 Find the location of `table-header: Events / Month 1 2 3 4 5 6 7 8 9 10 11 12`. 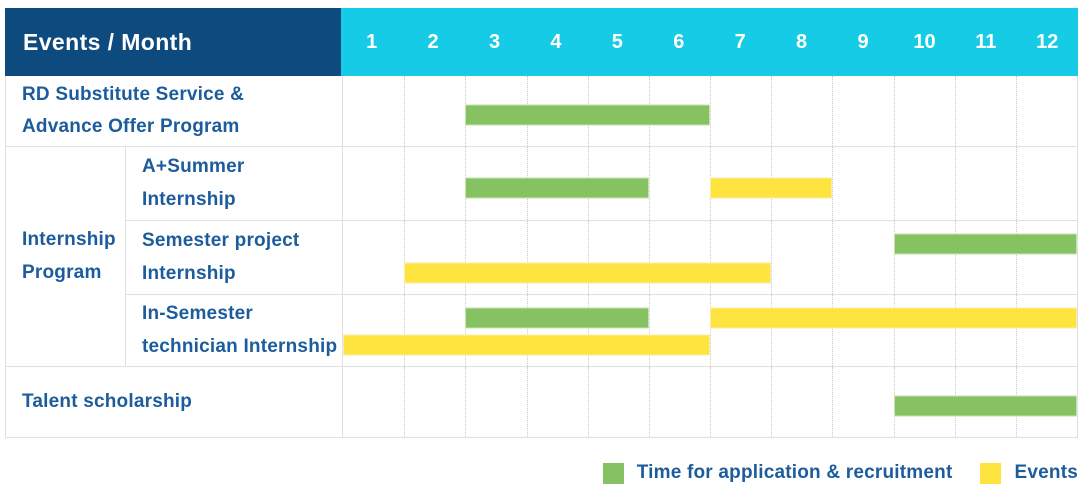

table-header: Events / Month 1 2 3 4 5 6 7 8 9 10 11 12 is located at coordinates (541, 42).